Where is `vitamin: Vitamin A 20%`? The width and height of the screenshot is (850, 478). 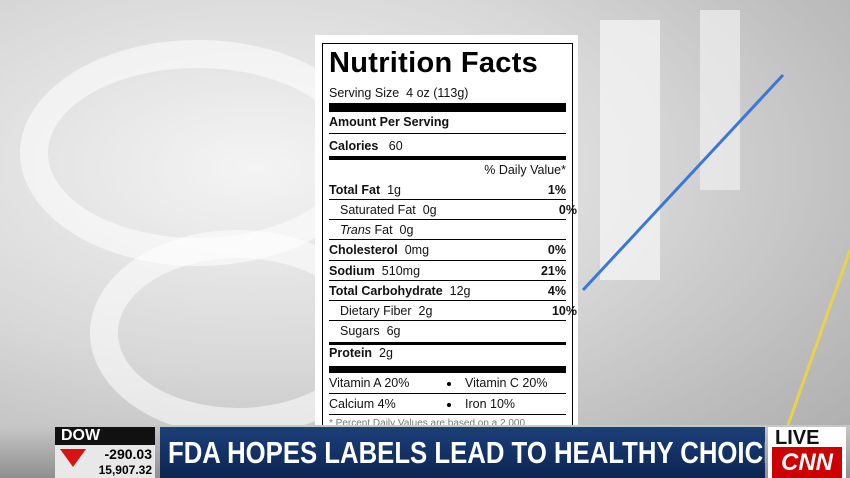 vitamin: Vitamin A 20% is located at coordinates (369, 383).